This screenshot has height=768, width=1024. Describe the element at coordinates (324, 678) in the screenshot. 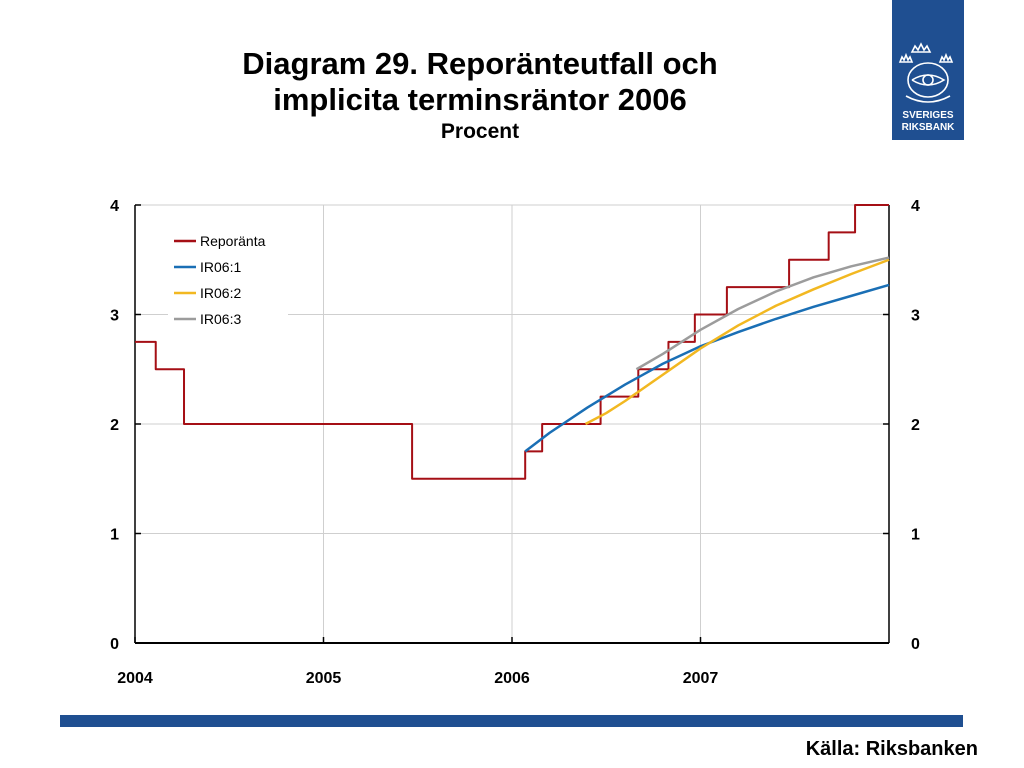

I see `x-tick-label: 2005` at that location.